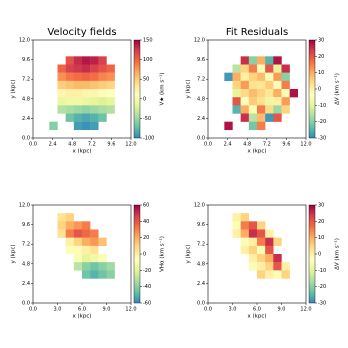 The height and width of the screenshot is (348, 348). Describe the element at coordinates (282, 310) in the screenshot. I see `x-tick-label: 9.0` at that location.